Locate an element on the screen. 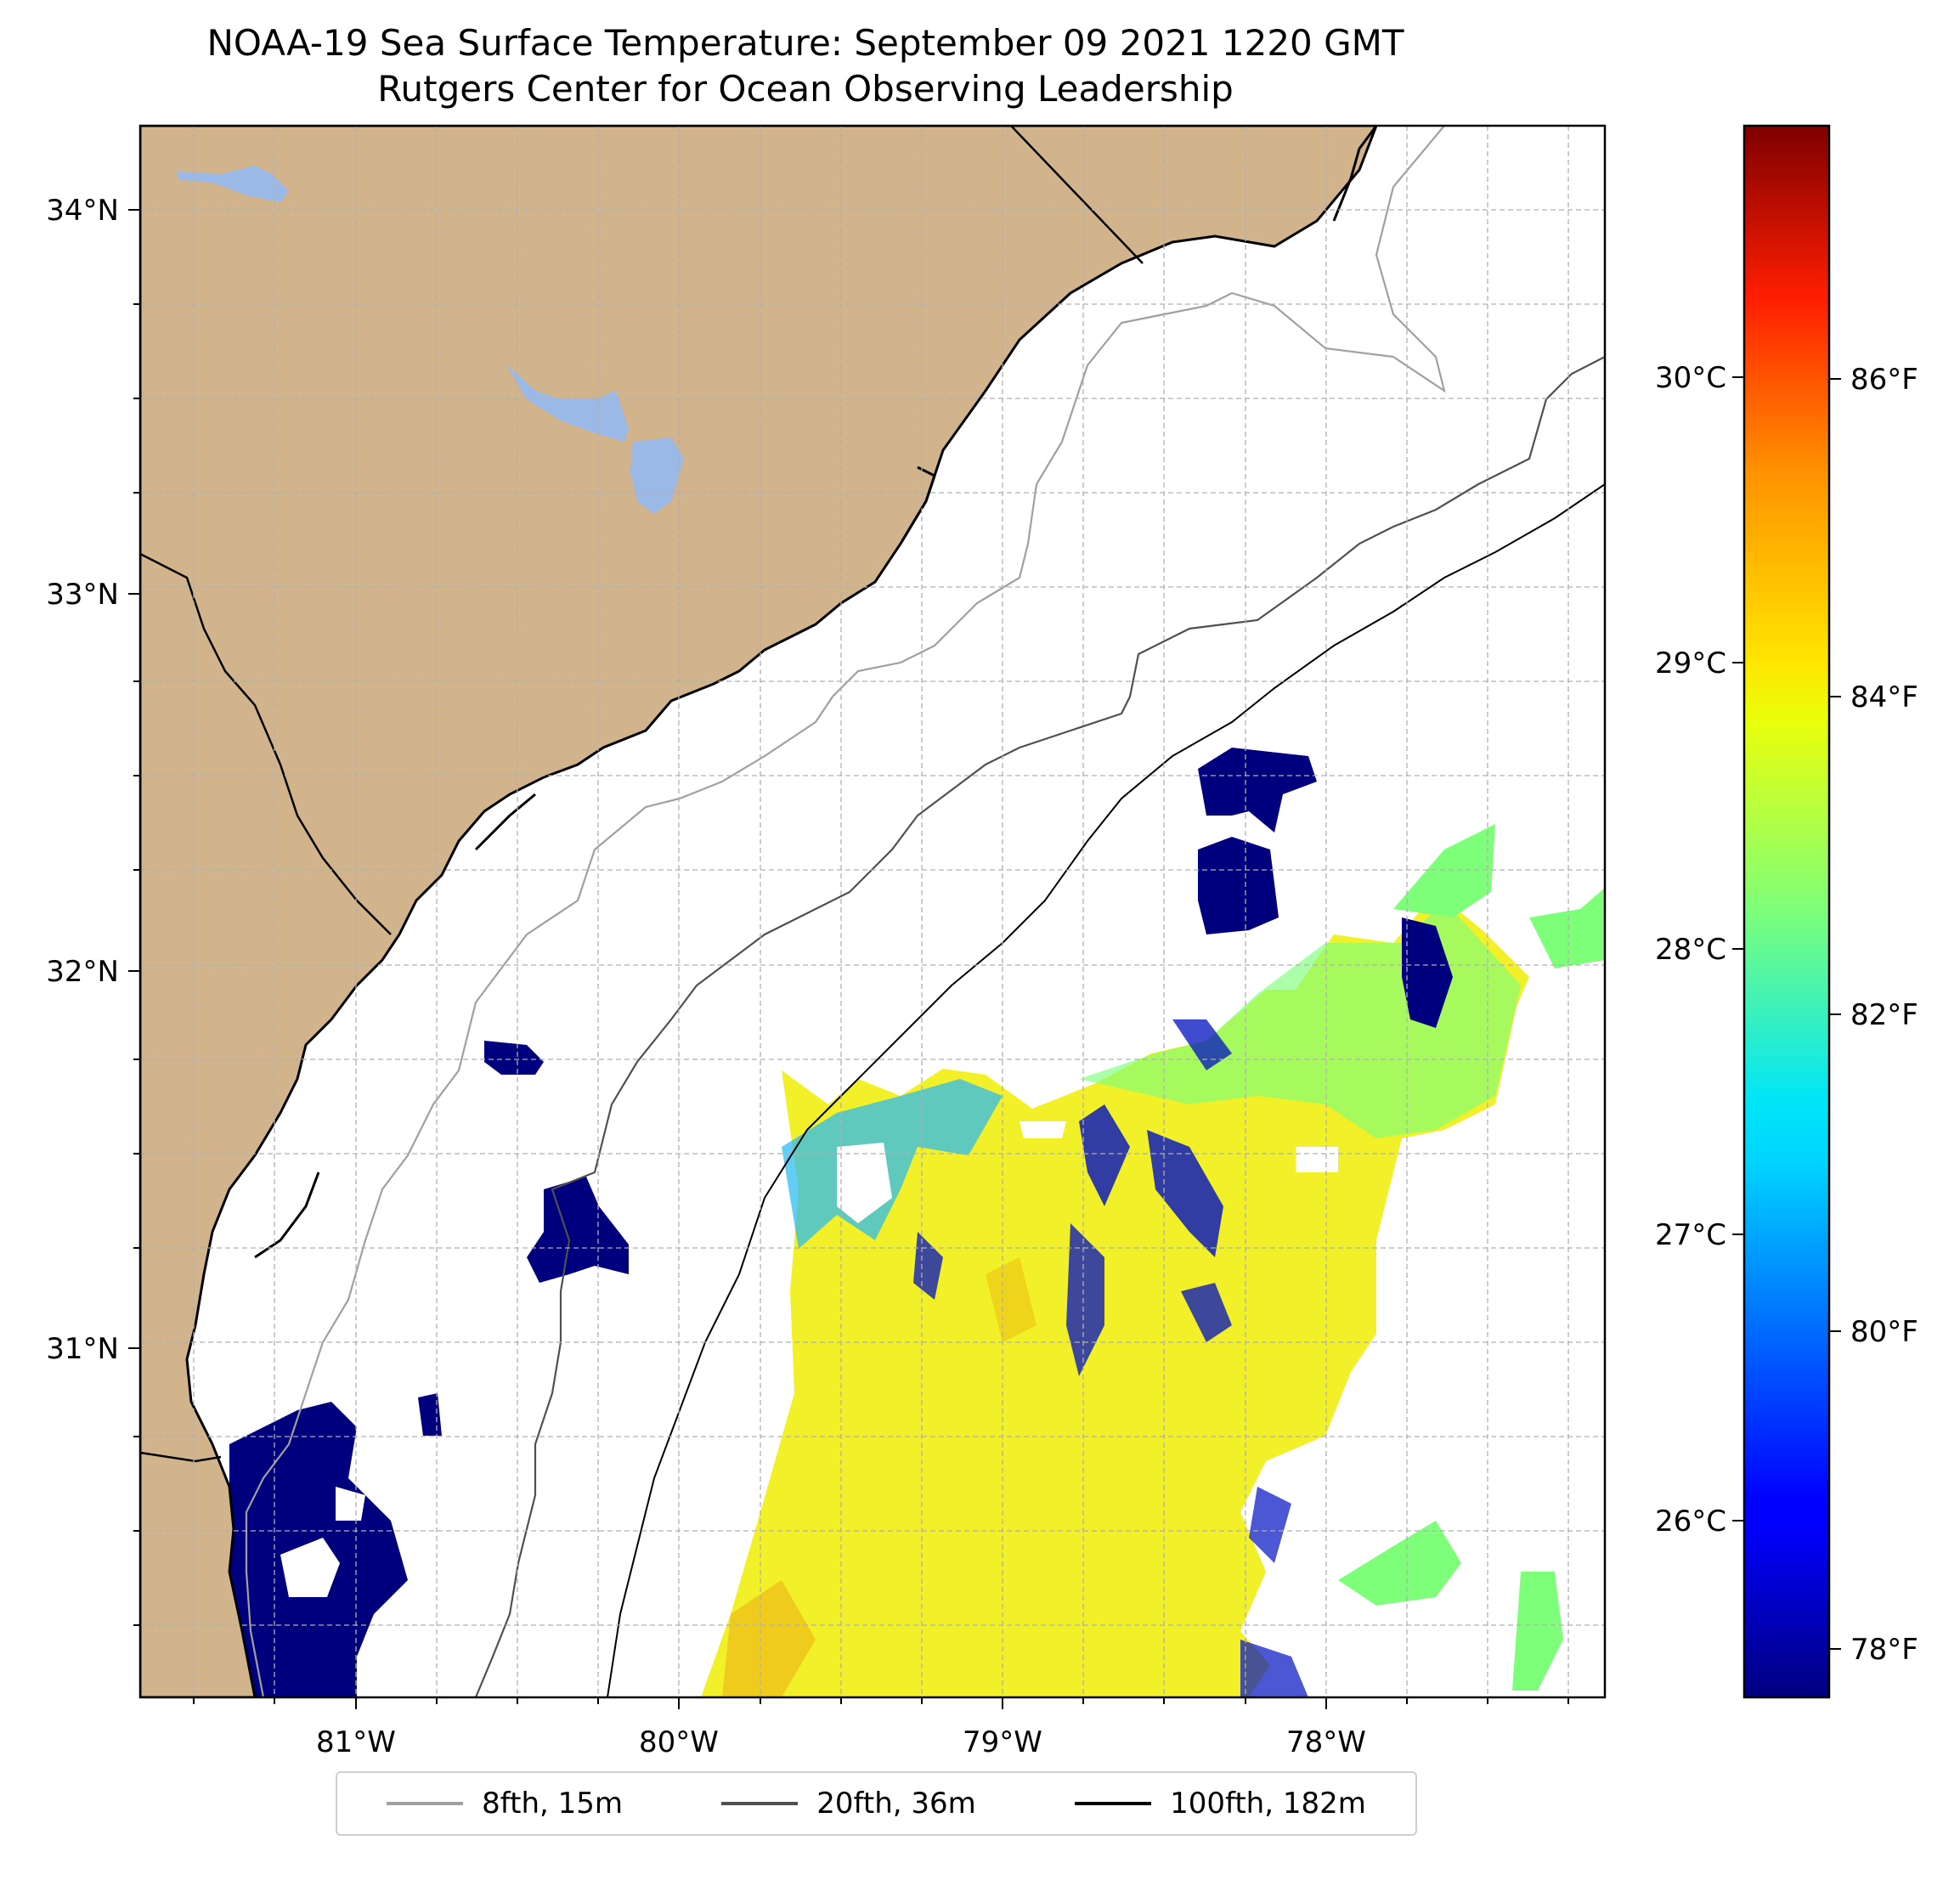 Image resolution: width=1960 pixels, height=1880 pixels. legend-item-20fth: 20fth, 36m is located at coordinates (849, 1804).